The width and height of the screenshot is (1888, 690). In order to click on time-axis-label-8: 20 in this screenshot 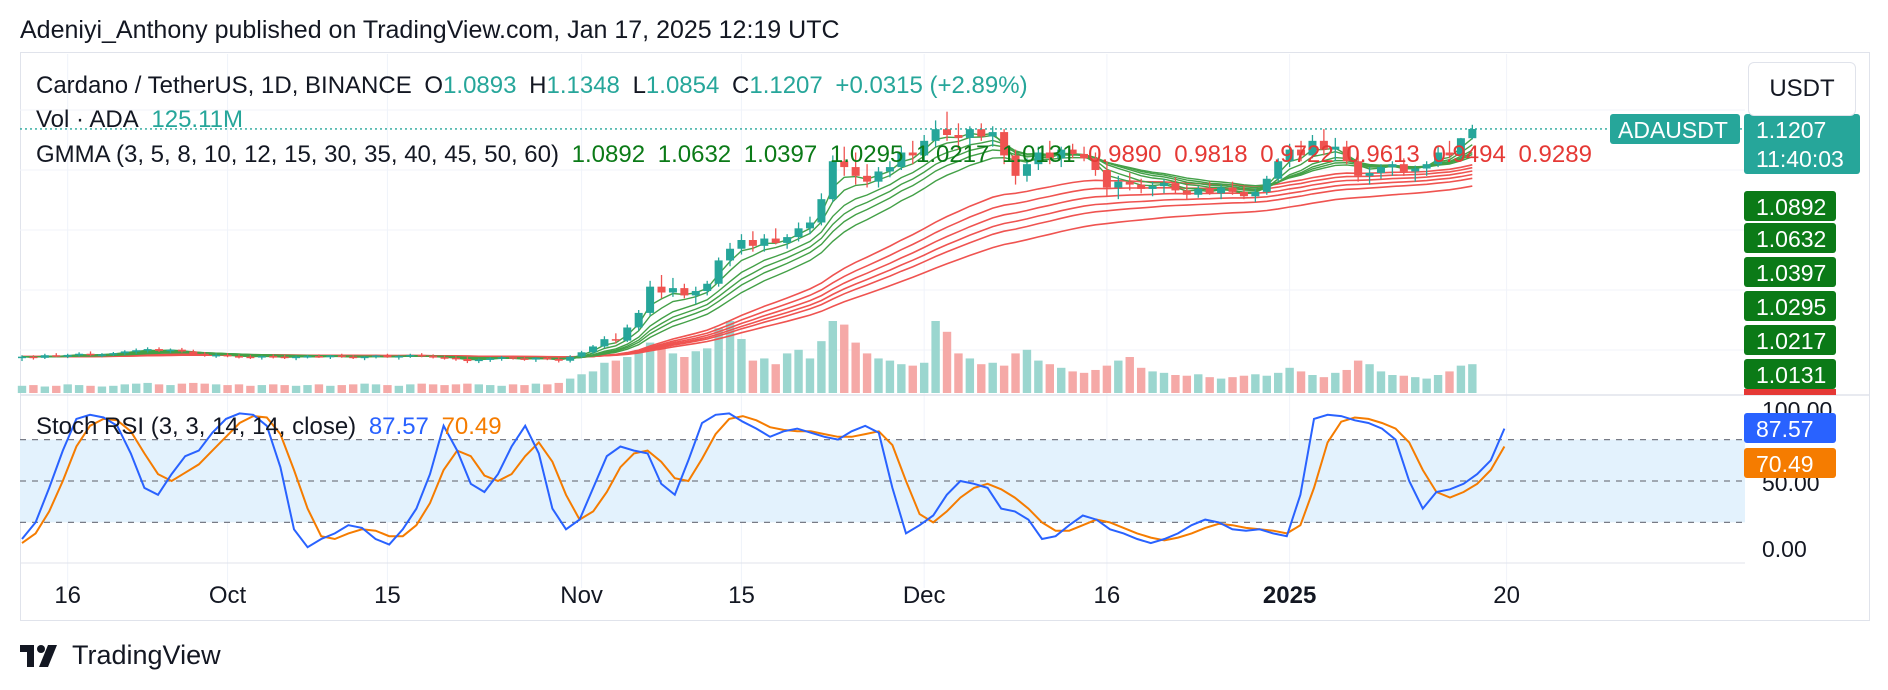, I will do `click(1506, 595)`.